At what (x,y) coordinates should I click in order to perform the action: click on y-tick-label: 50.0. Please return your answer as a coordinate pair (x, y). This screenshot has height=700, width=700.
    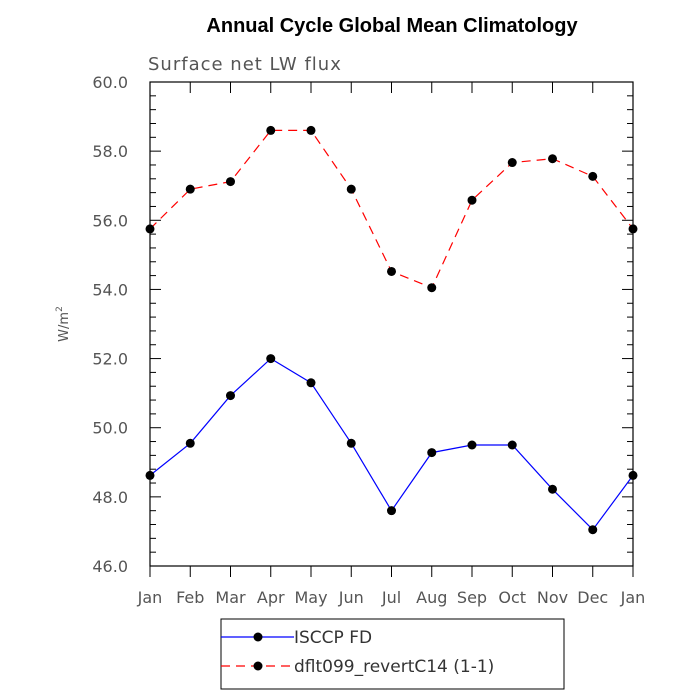
    Looking at the image, I should click on (110, 428).